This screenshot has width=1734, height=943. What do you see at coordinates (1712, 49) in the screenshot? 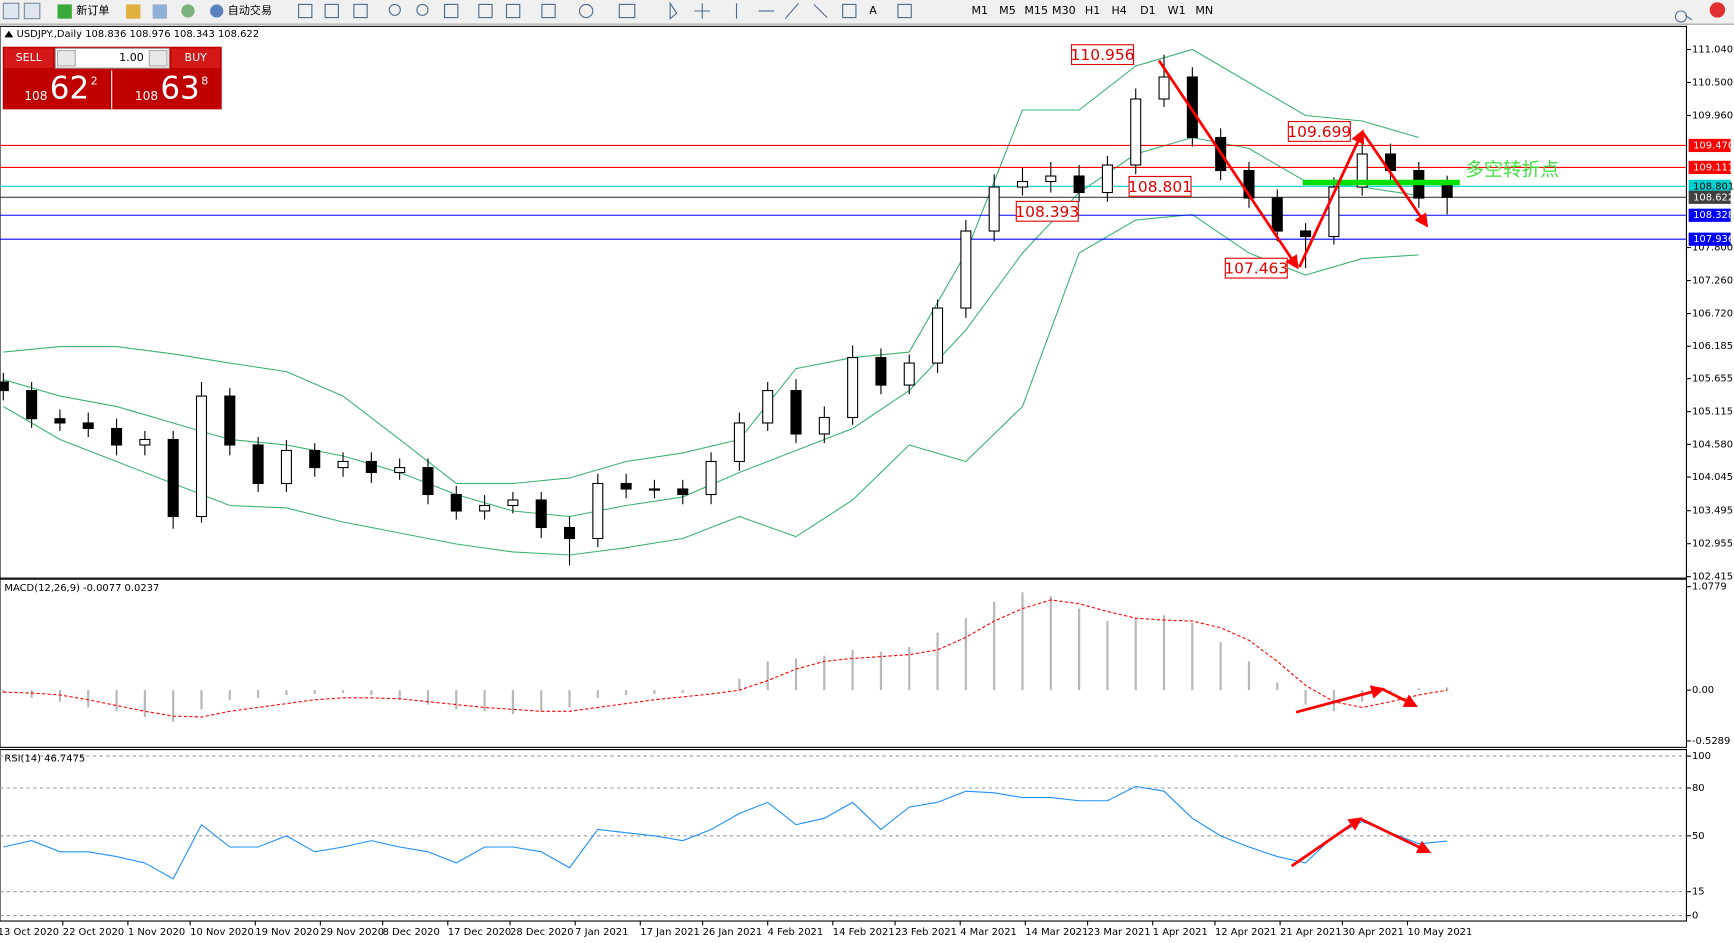
I see `y-tick-label: 111.040` at bounding box center [1712, 49].